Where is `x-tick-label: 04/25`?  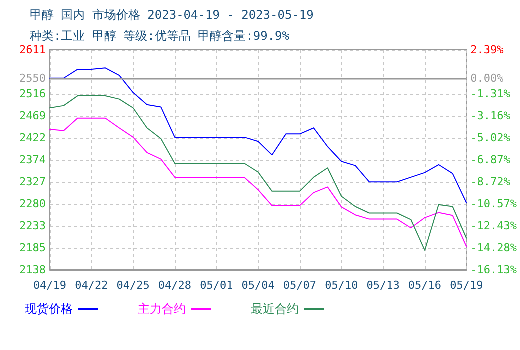
x-tick-label: 04/25 is located at coordinates (133, 285).